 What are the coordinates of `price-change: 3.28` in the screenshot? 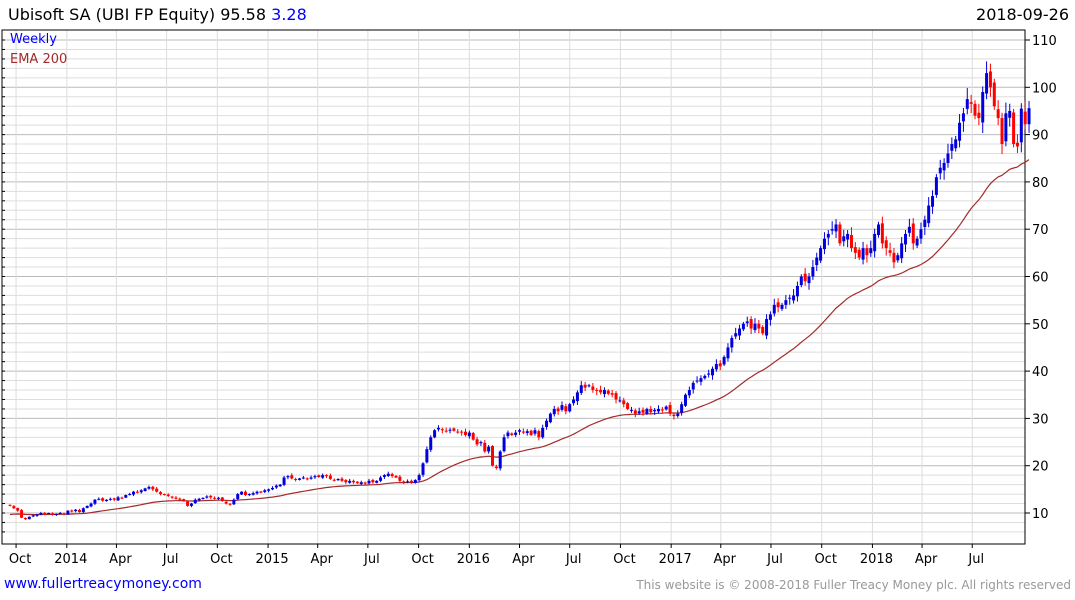 It's located at (289, 14).